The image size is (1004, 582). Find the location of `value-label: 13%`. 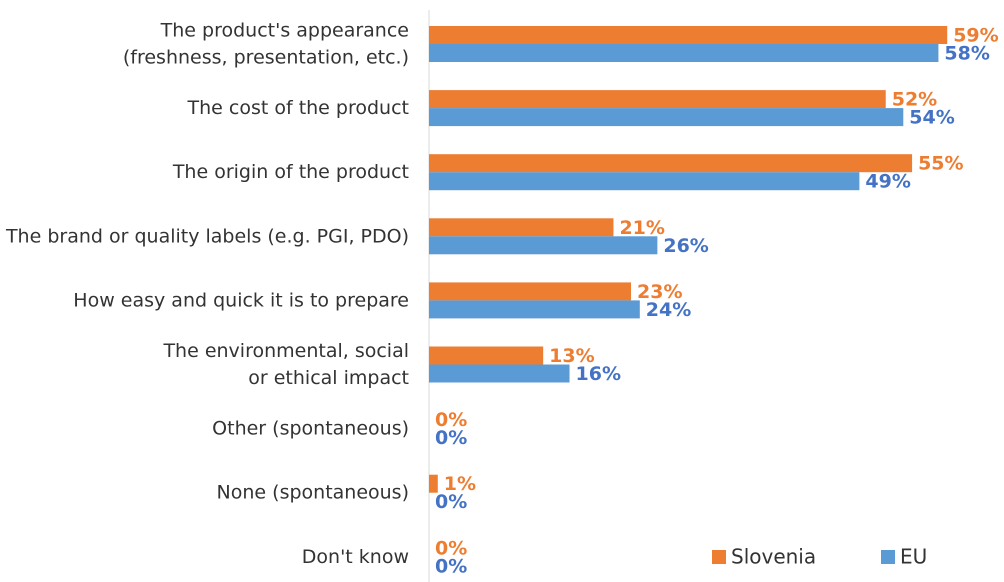

value-label: 13% is located at coordinates (571, 356).